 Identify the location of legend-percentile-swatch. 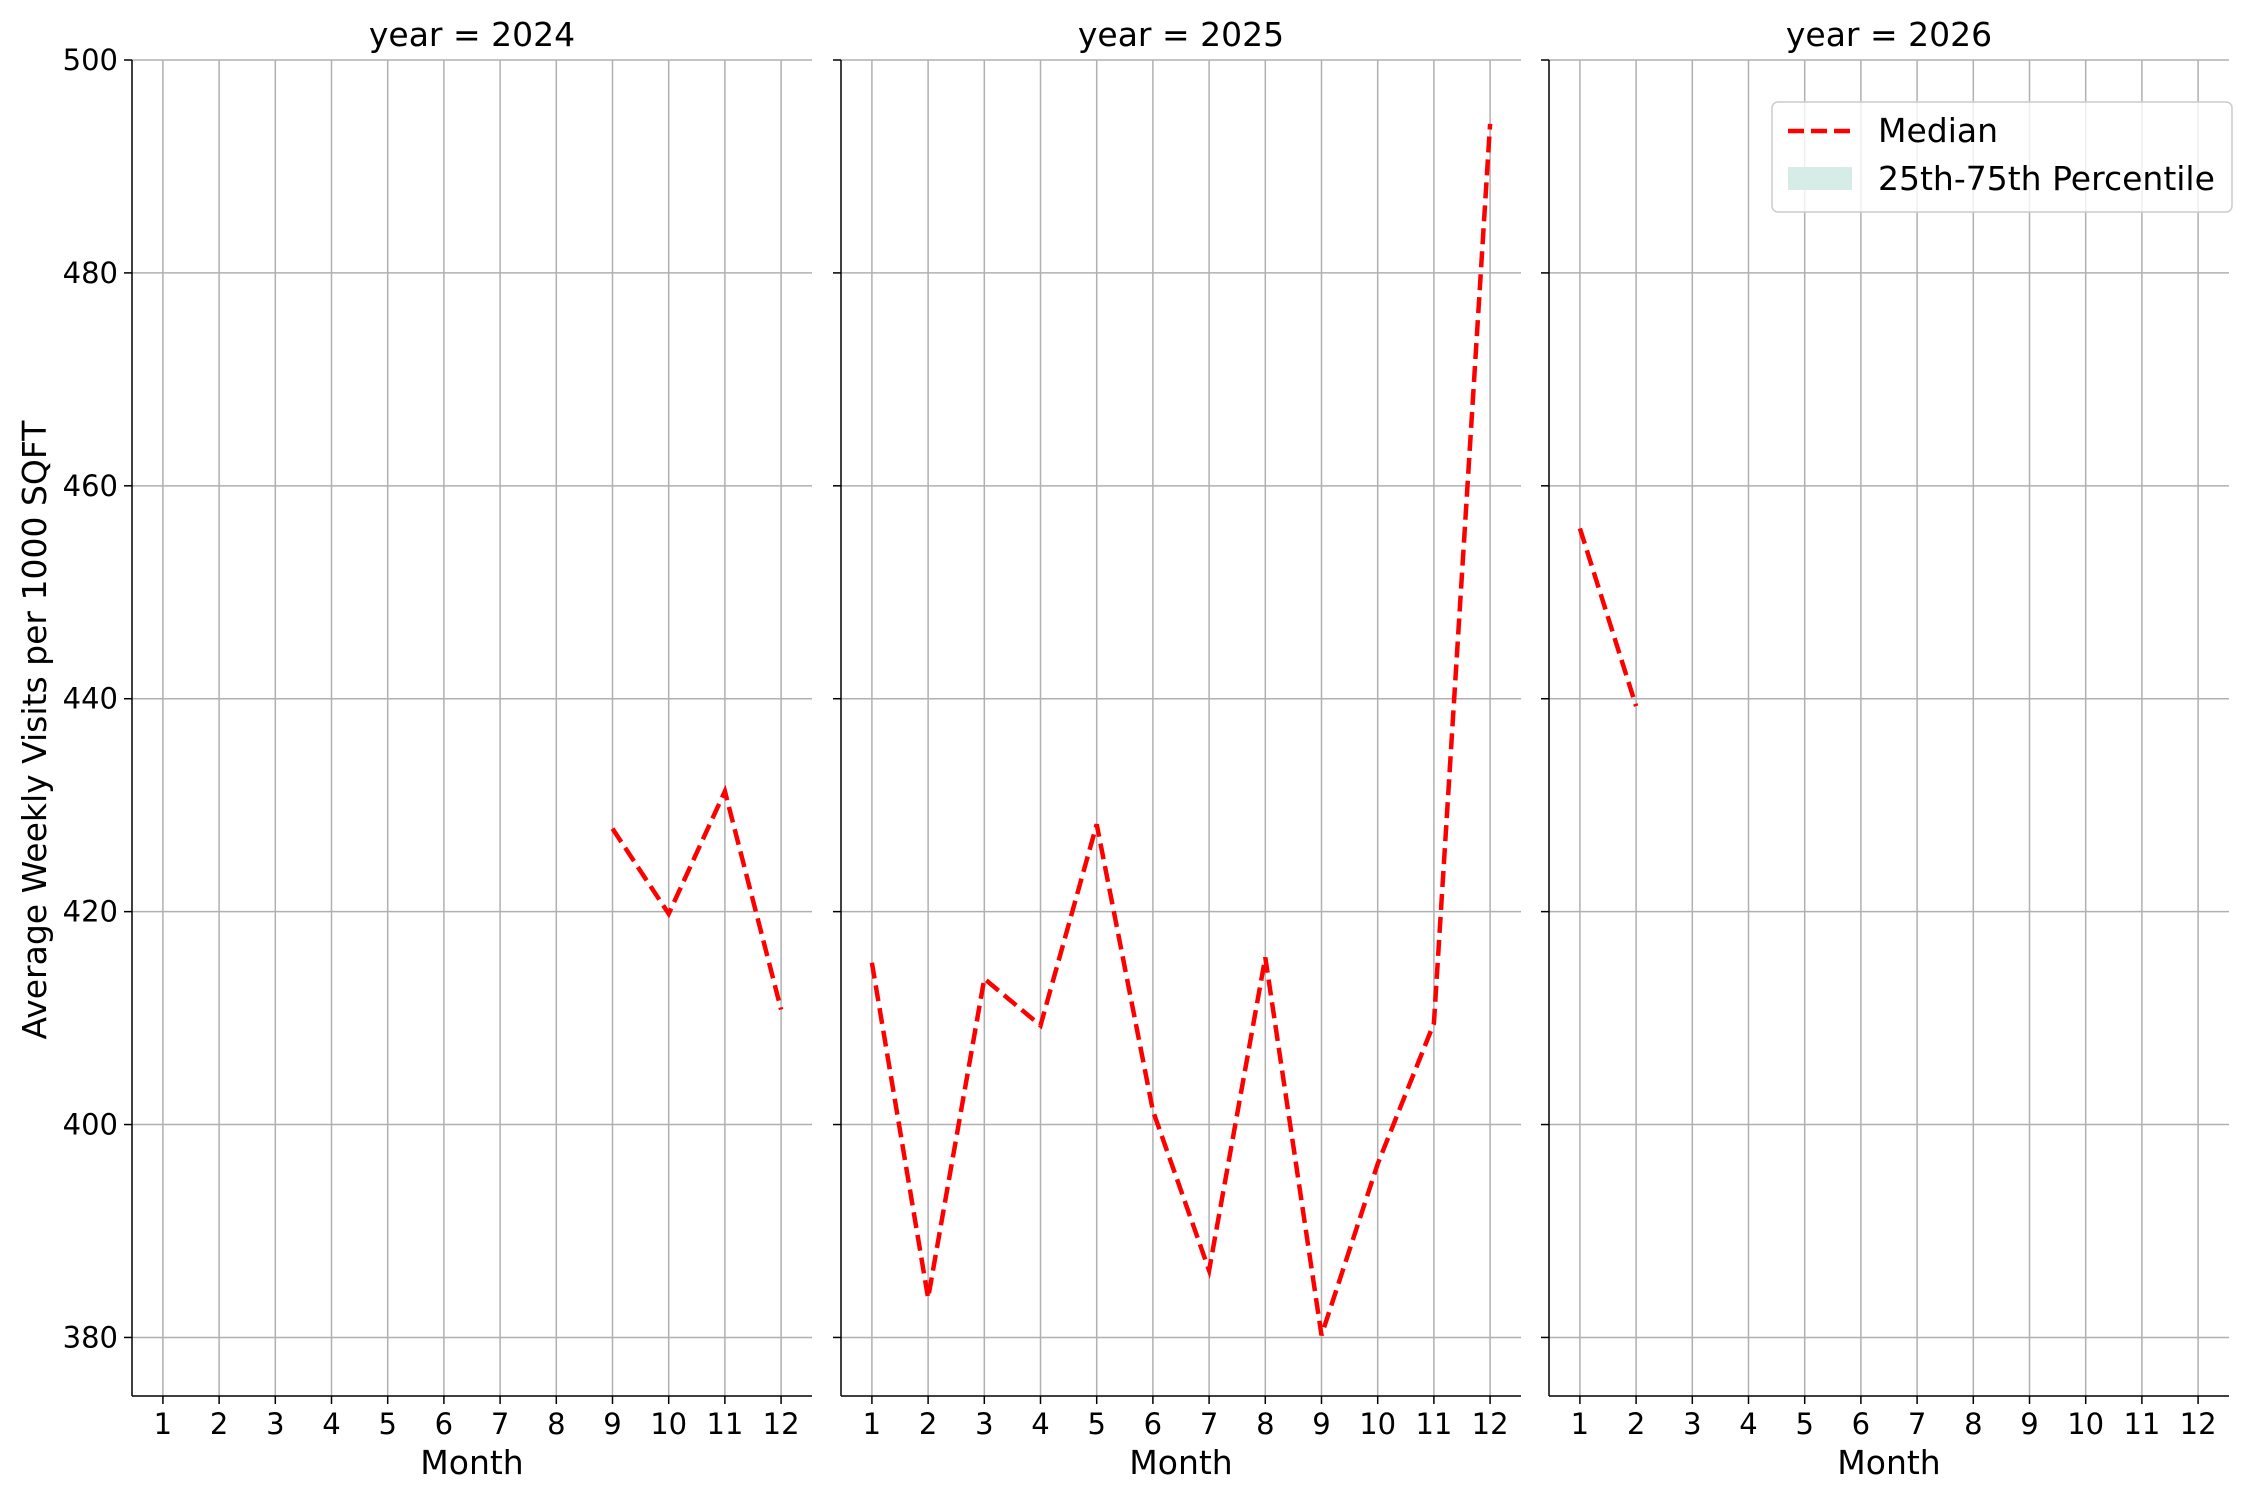
(1820, 178).